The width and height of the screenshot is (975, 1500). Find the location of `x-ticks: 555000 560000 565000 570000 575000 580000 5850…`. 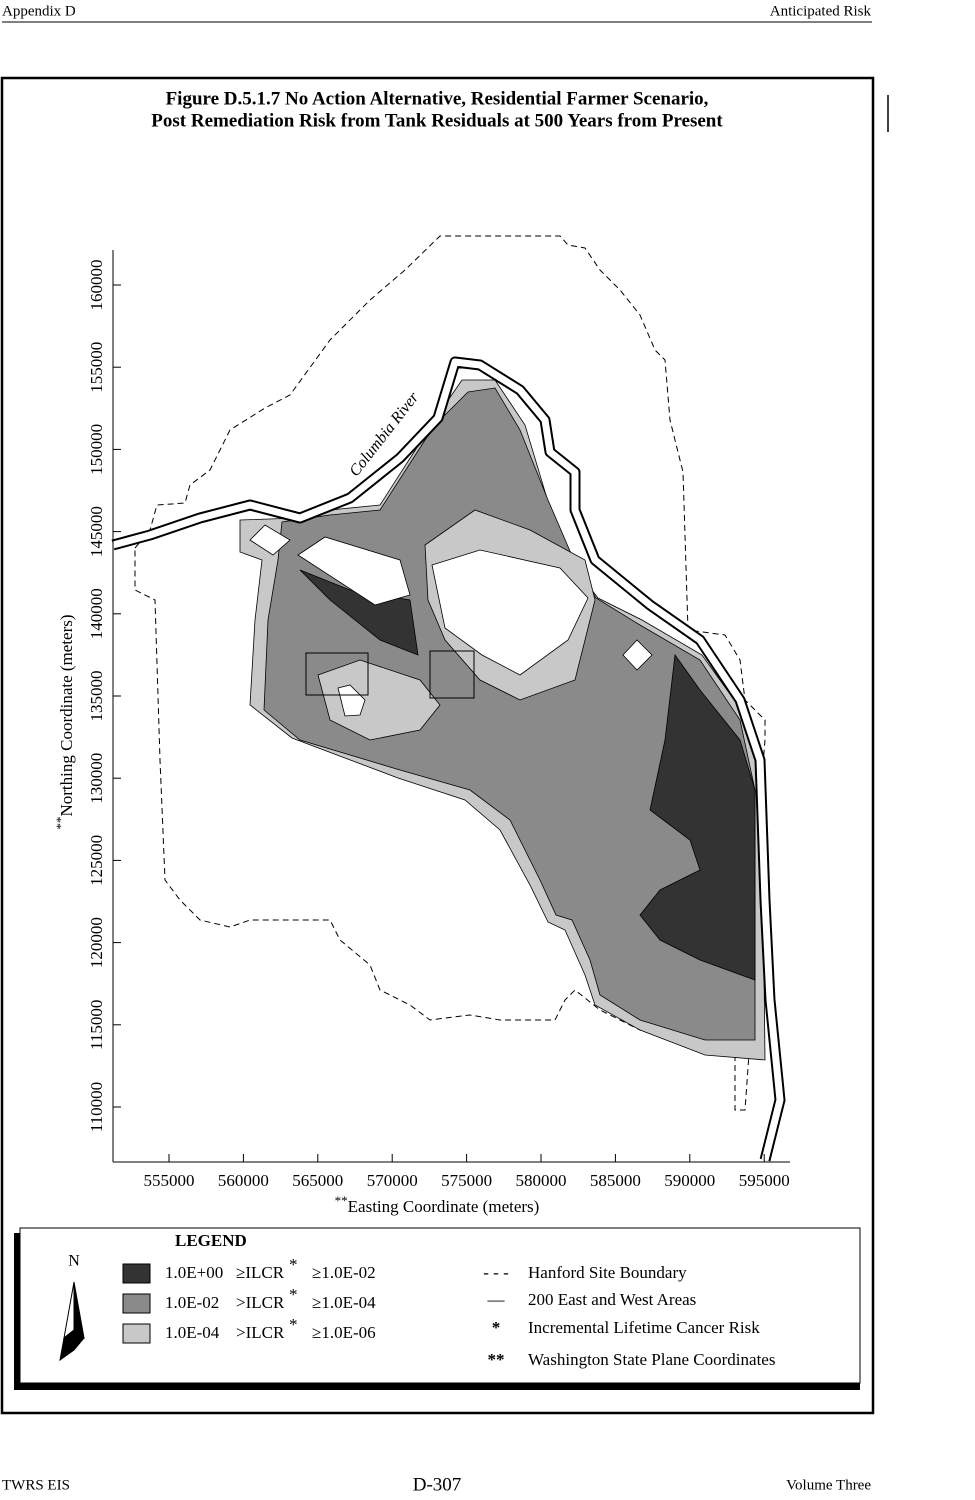

x-ticks: 555000 560000 565000 570000 575000 580000 5850… is located at coordinates (467, 1172).